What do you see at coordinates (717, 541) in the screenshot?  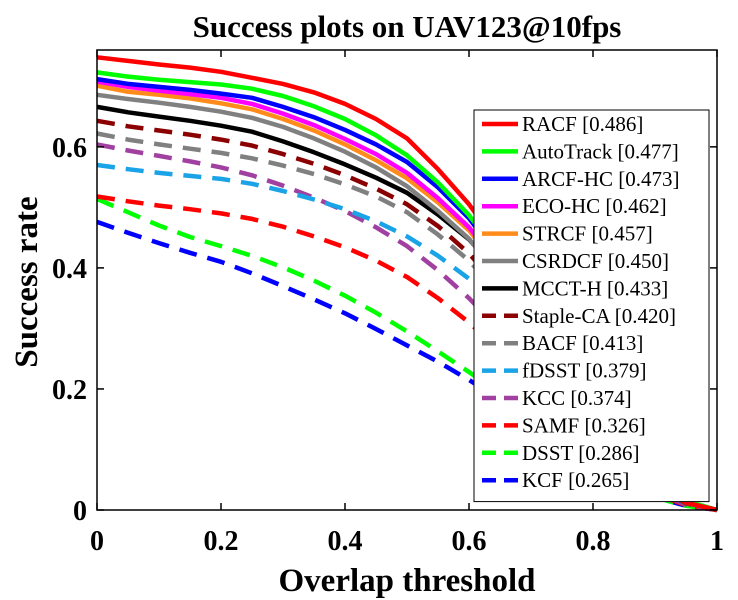 I see `x-tick-label-5: 1` at bounding box center [717, 541].